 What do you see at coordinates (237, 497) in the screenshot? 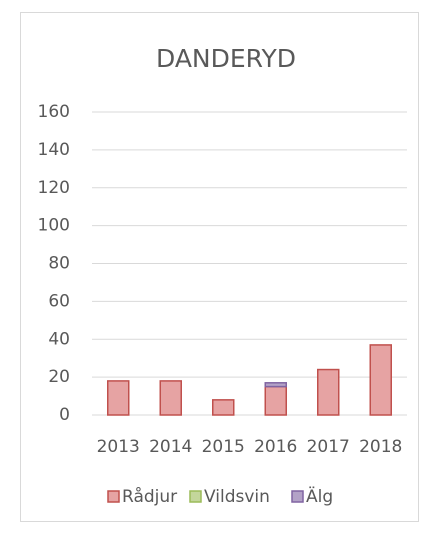
I see `legend-label: Vildsvin` at bounding box center [237, 497].